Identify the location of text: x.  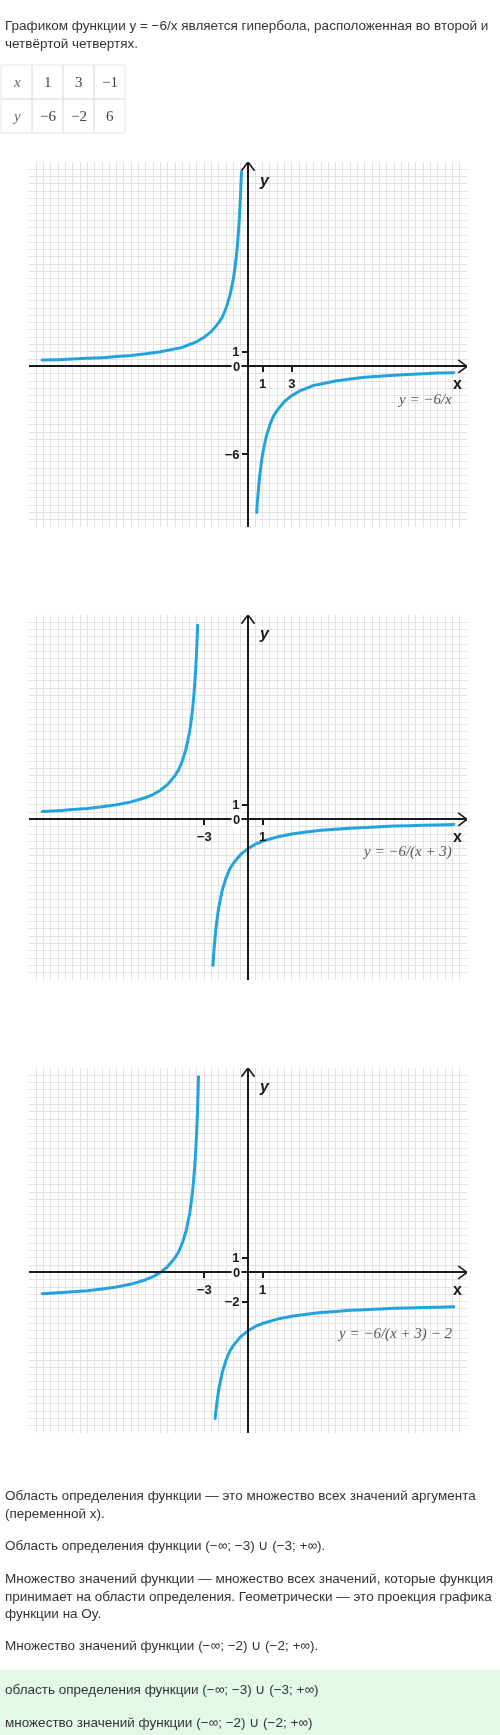
(17, 82).